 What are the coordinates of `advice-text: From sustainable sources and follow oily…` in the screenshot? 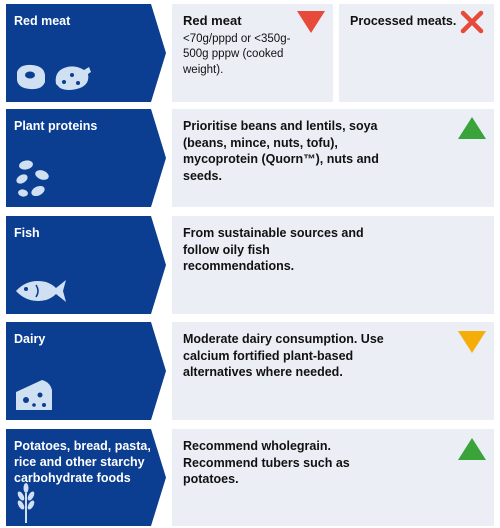 It's located at (273, 249).